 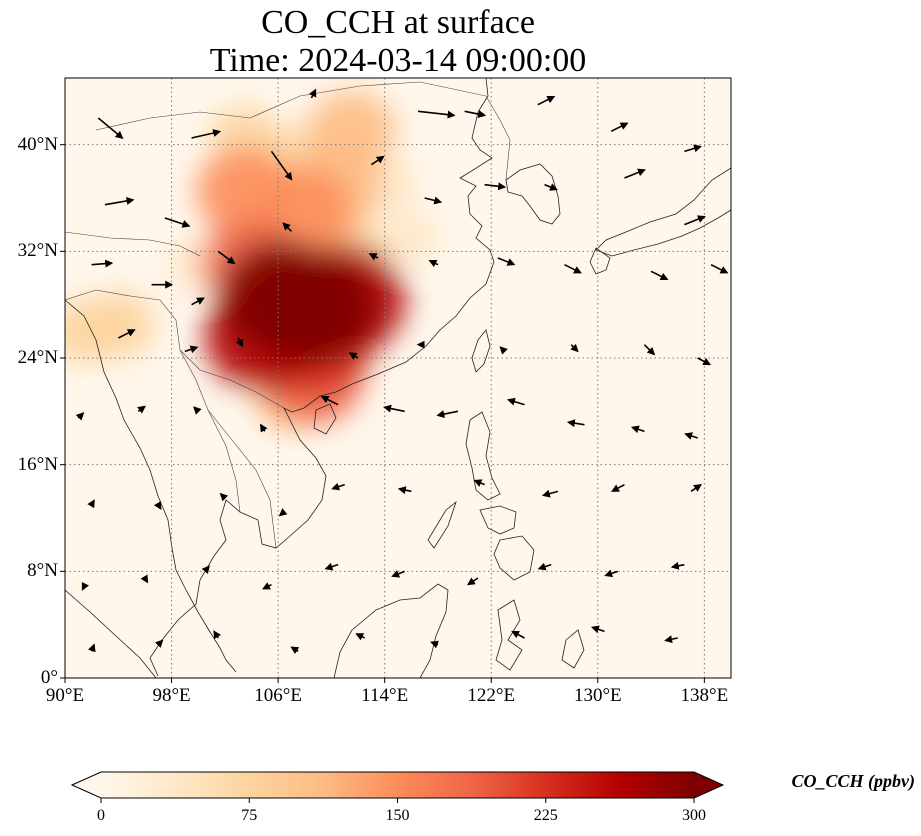 What do you see at coordinates (249, 815) in the screenshot?
I see `colorbar-tick-label: 75` at bounding box center [249, 815].